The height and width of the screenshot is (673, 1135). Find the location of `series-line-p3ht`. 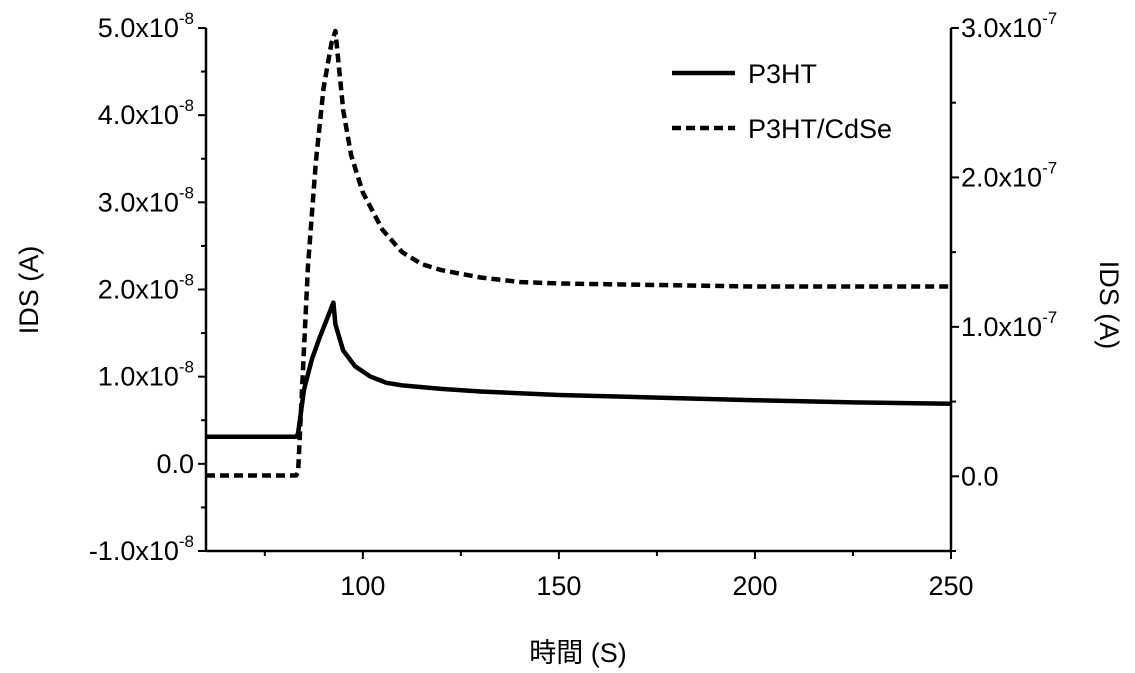

series-line-p3ht is located at coordinates (579, 370).